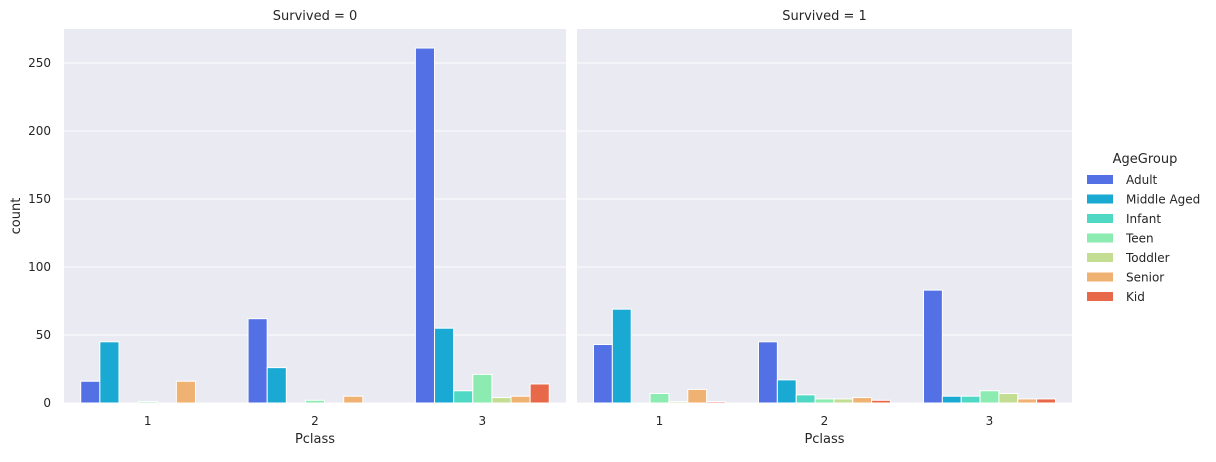 Image resolution: width=1216 pixels, height=462 pixels. What do you see at coordinates (1100, 218) in the screenshot?
I see `legend-swatch-infant` at bounding box center [1100, 218].